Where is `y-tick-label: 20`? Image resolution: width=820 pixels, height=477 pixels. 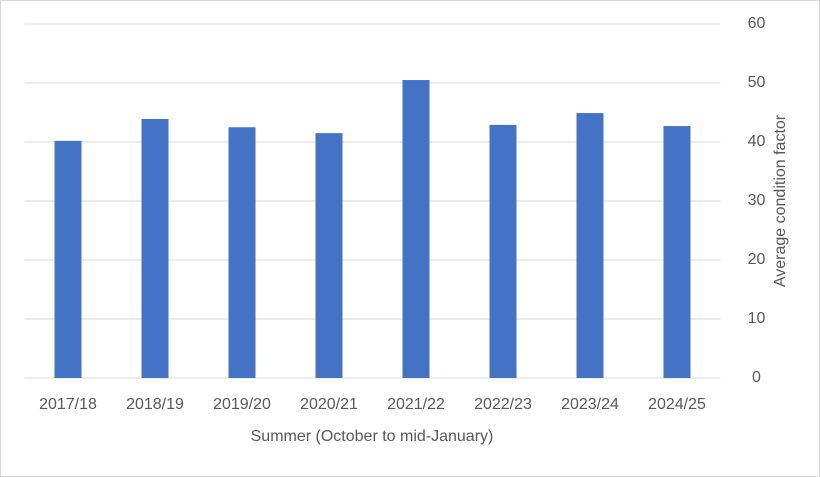
y-tick-label: 20 is located at coordinates (757, 259).